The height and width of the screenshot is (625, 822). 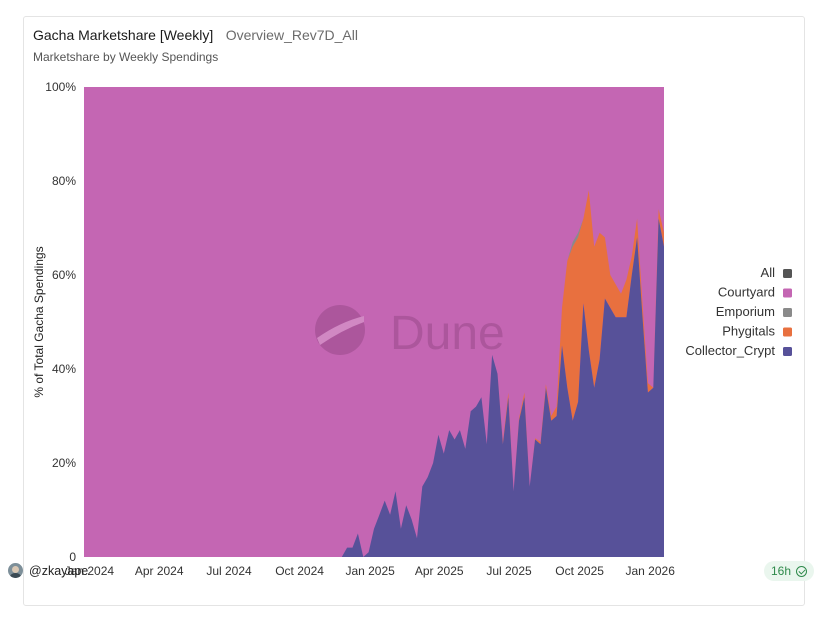 What do you see at coordinates (291, 35) in the screenshot?
I see `query-name: Overview_Rev7D_All` at bounding box center [291, 35].